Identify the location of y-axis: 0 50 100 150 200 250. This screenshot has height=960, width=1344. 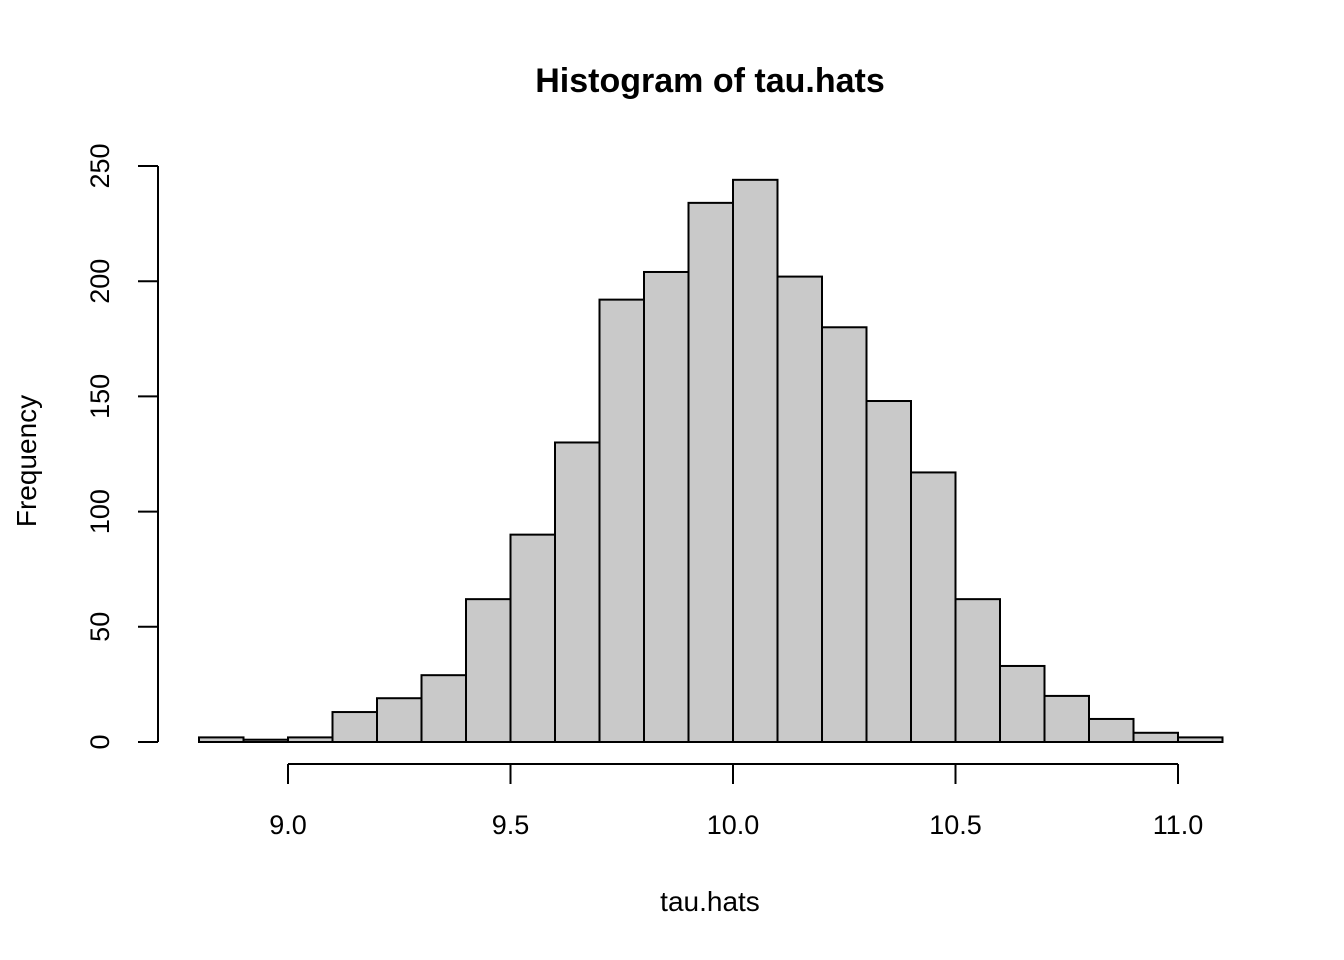
(122, 446).